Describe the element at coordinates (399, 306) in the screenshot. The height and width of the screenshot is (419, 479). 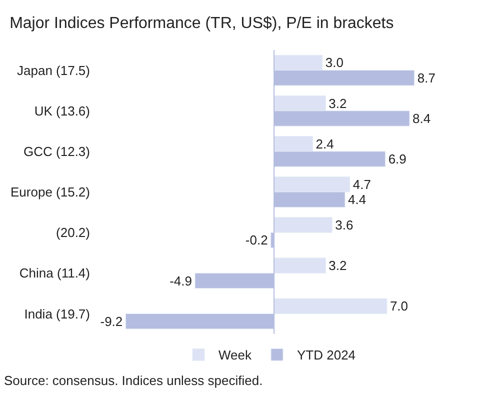
I see `data-label: 7.0` at that location.